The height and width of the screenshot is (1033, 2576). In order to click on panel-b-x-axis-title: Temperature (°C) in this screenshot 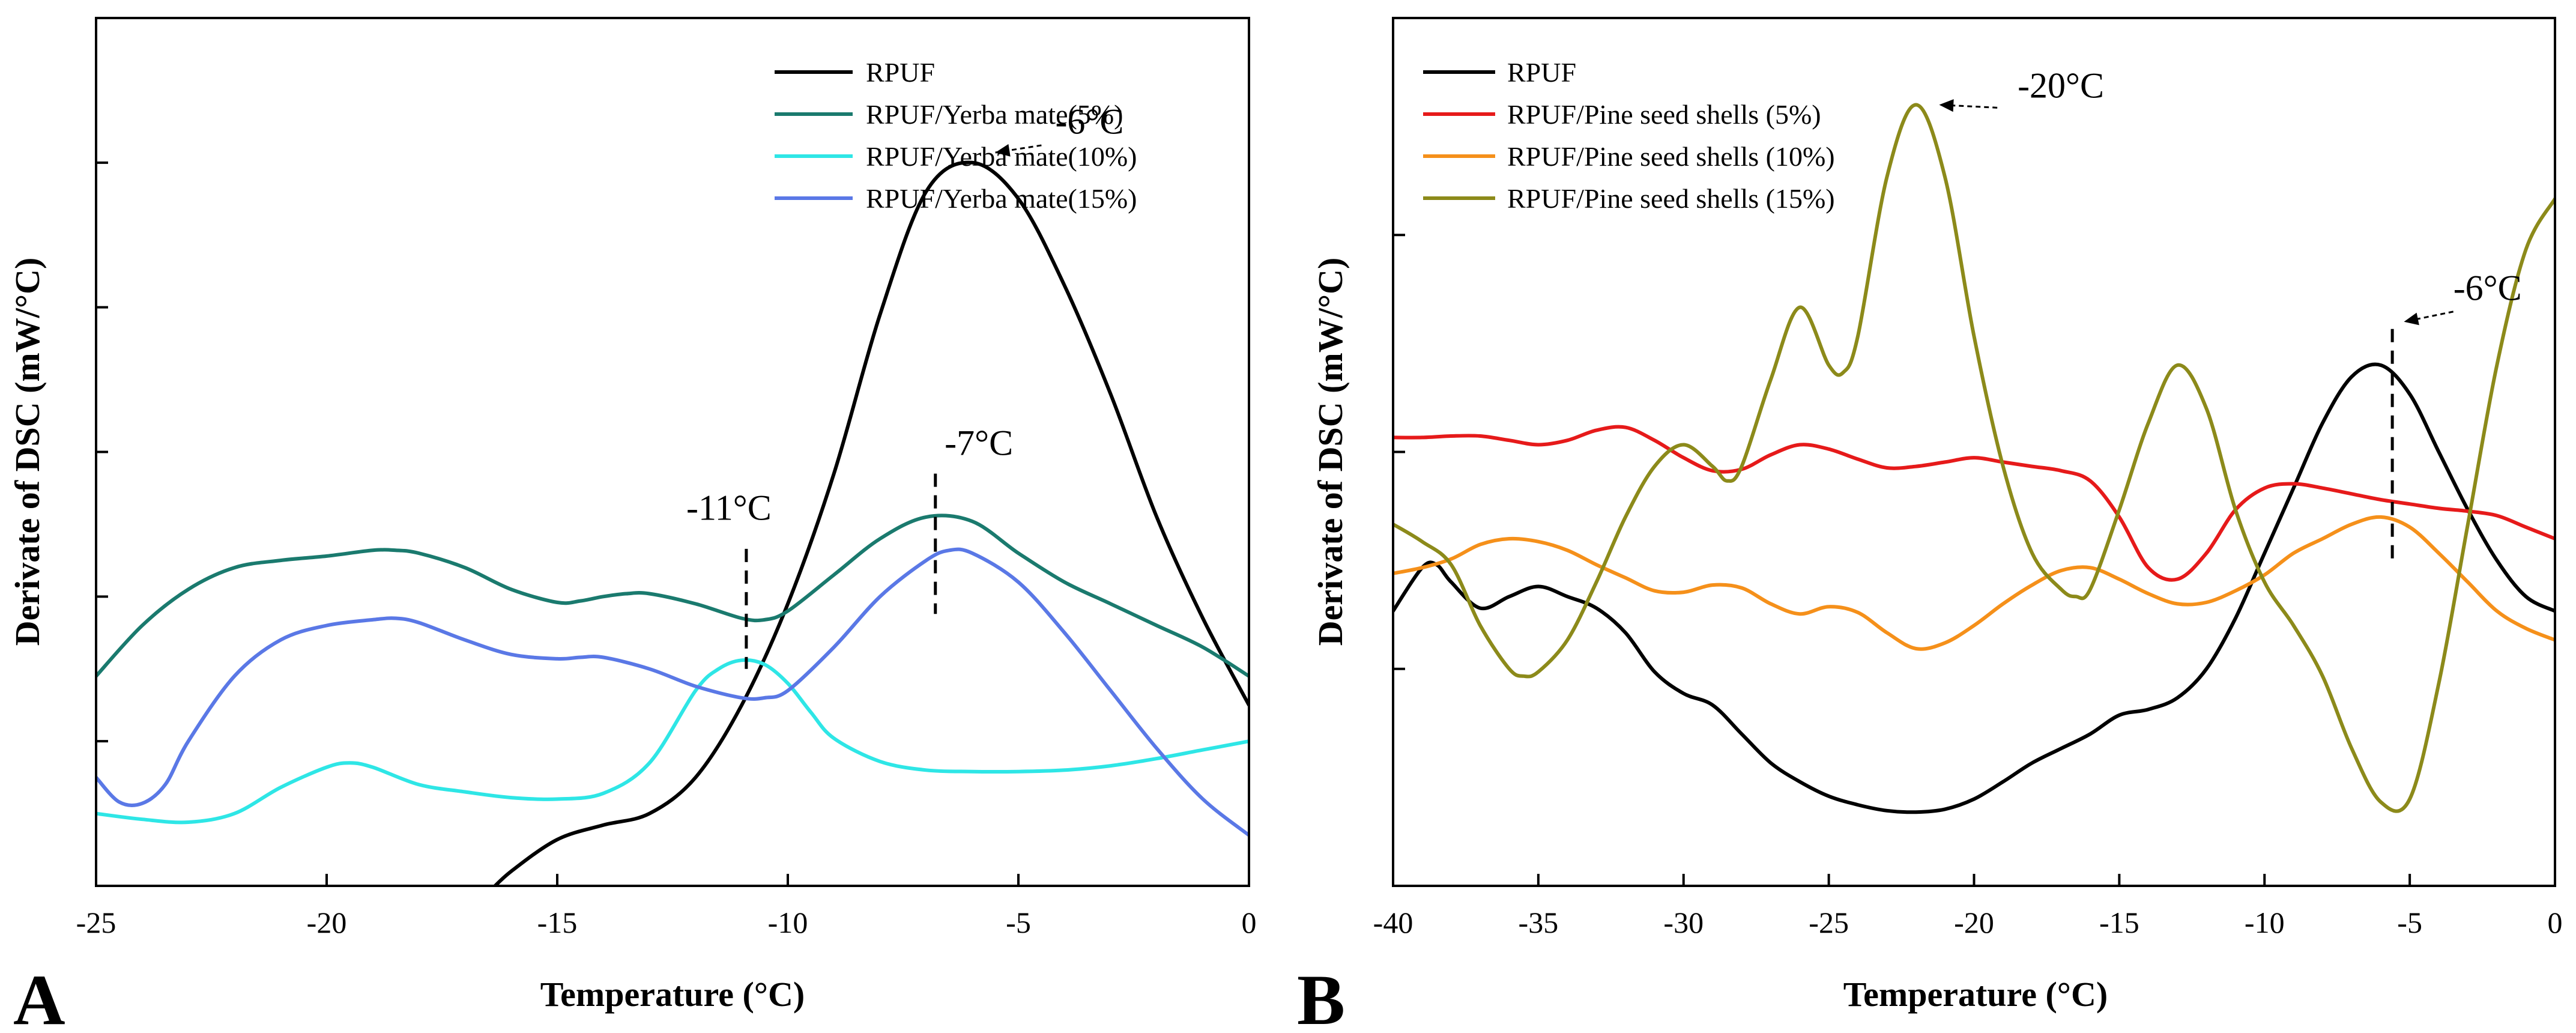, I will do `click(1976, 994)`.